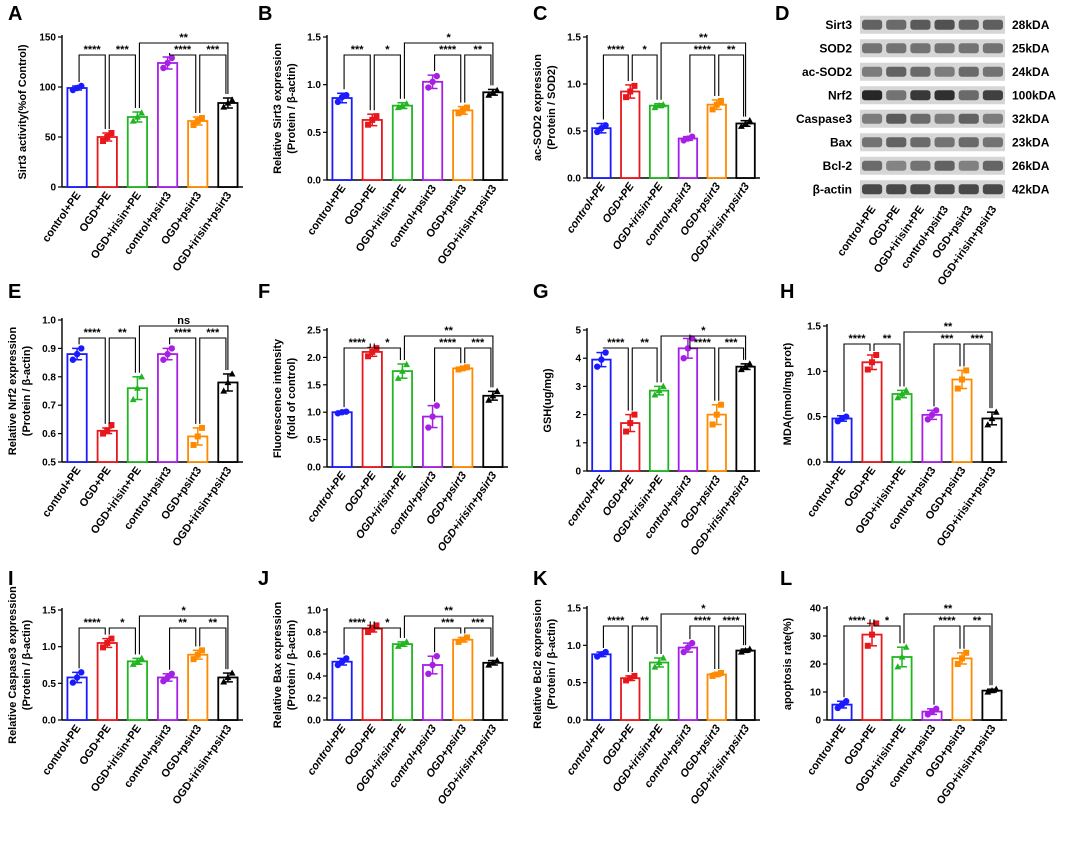 This screenshot has height=848, width=1065. What do you see at coordinates (574, 179) in the screenshot?
I see `y-tick-label: 0.0` at bounding box center [574, 179].